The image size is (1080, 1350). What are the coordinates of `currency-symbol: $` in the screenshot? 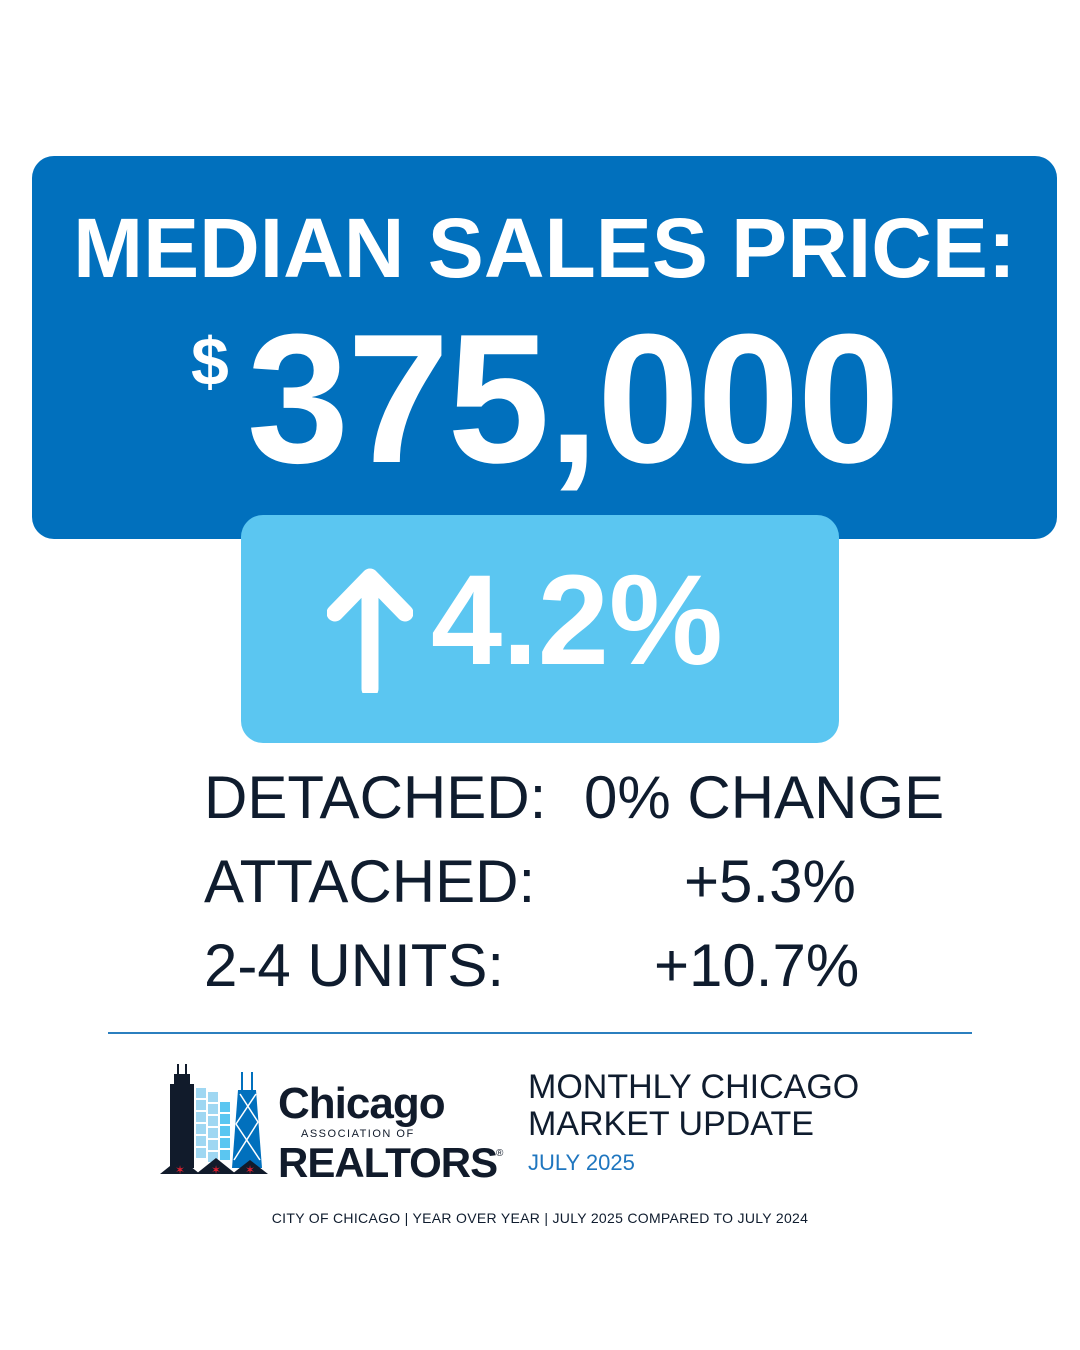 It's located at (210, 362).